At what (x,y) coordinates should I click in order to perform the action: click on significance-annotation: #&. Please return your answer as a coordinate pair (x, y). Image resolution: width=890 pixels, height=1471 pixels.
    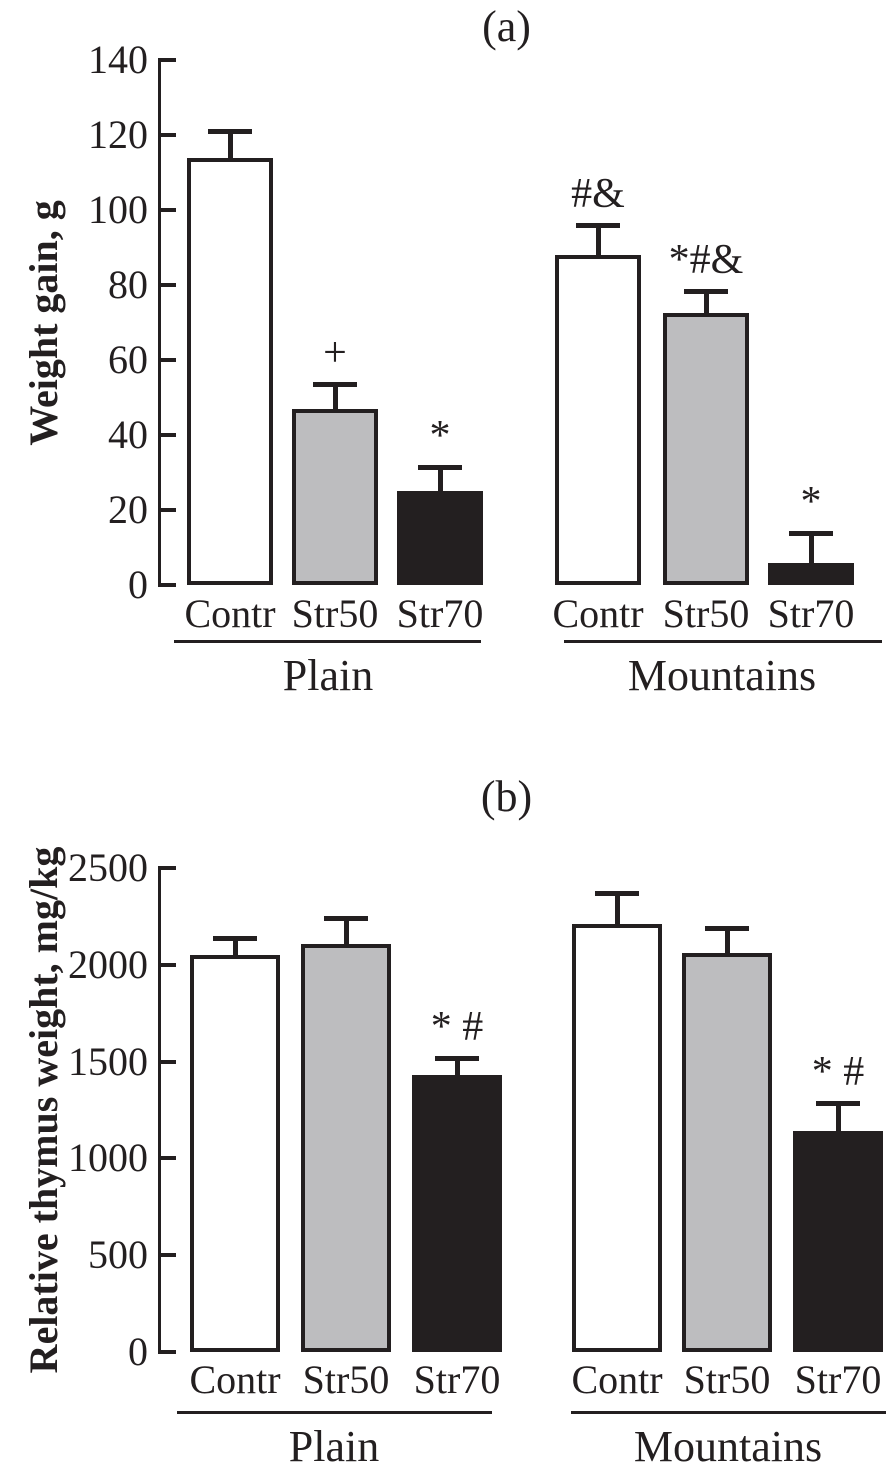
    Looking at the image, I should click on (598, 194).